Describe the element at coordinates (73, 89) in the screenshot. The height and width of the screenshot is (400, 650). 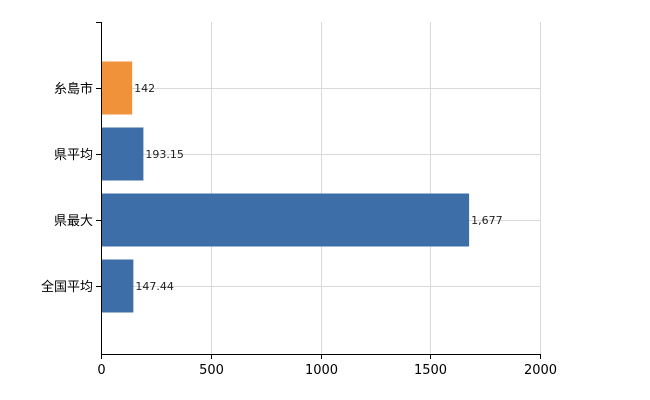
I see `category-label: 糸島市` at that location.